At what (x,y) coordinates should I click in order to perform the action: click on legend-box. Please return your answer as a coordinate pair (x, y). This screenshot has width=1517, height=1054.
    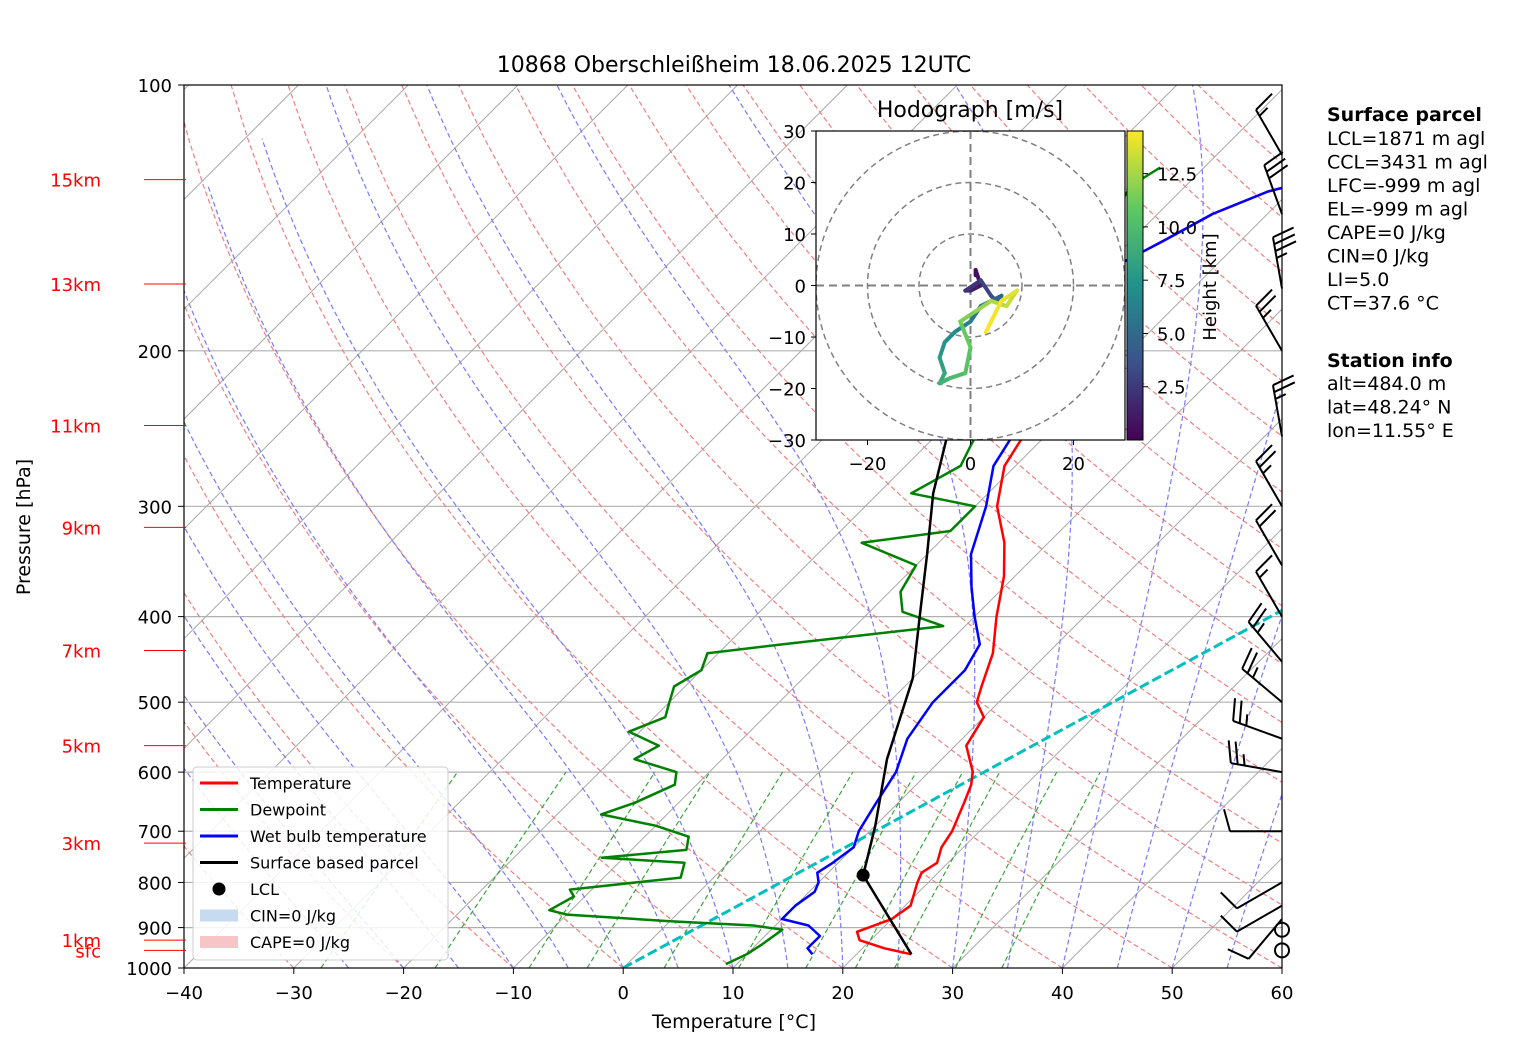
    Looking at the image, I should click on (320, 863).